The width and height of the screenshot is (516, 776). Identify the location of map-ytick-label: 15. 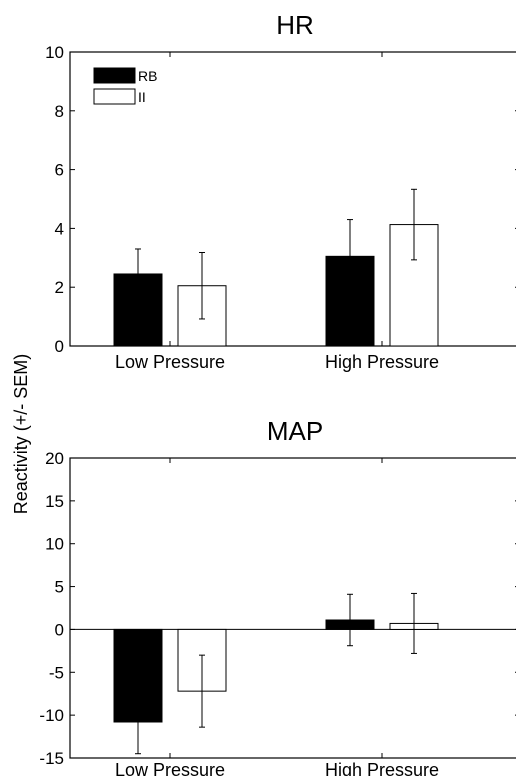
(54, 501).